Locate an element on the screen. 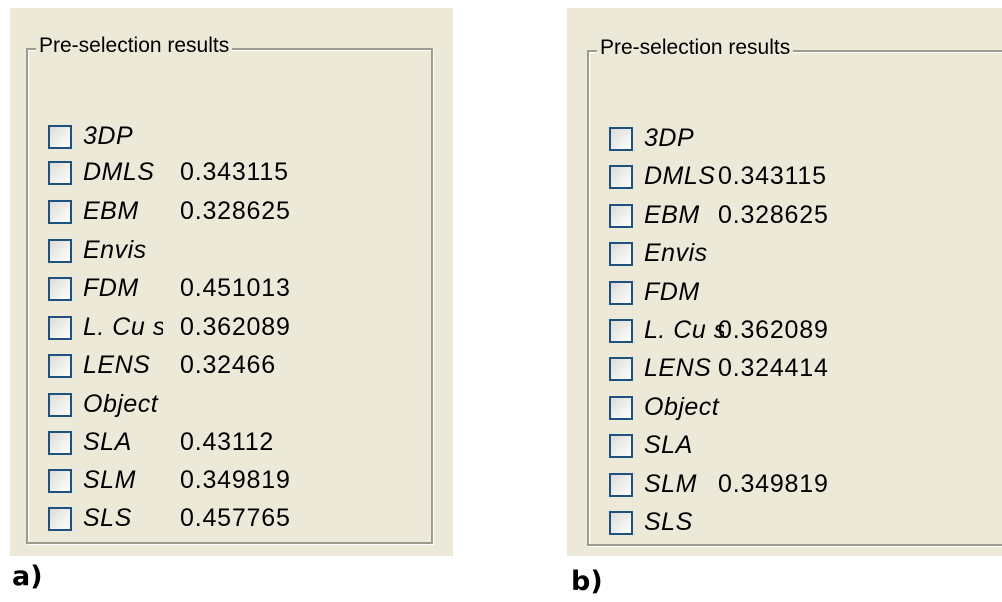 This screenshot has width=1002, height=602. result-row: SLS is located at coordinates (779, 526).